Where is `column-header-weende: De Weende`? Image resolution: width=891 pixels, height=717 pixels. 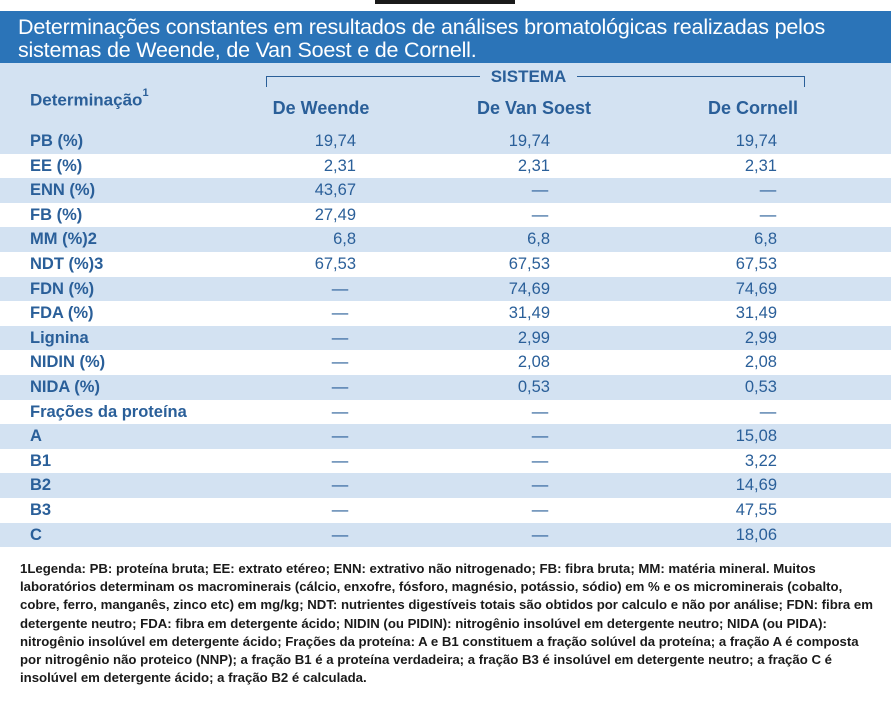 column-header-weende: De Weende is located at coordinates (321, 108).